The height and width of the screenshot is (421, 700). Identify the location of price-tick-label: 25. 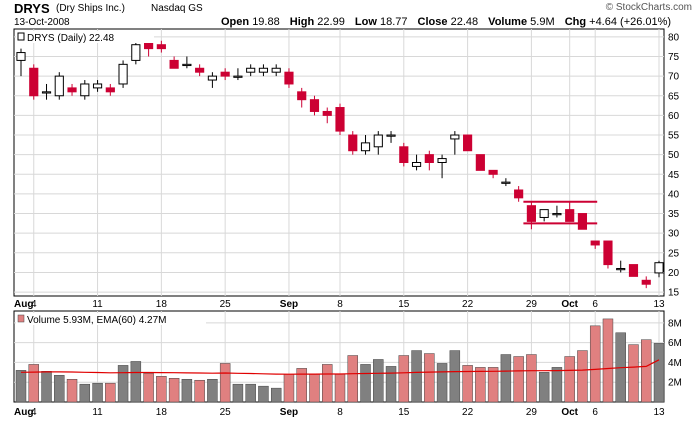
(674, 253).